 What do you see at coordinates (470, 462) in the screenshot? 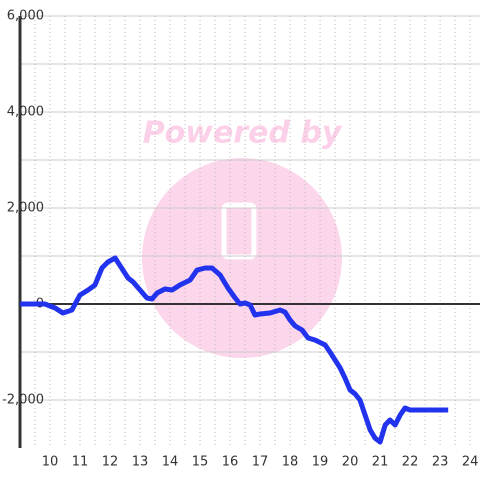
I see `x-tick-label: 24` at bounding box center [470, 462].